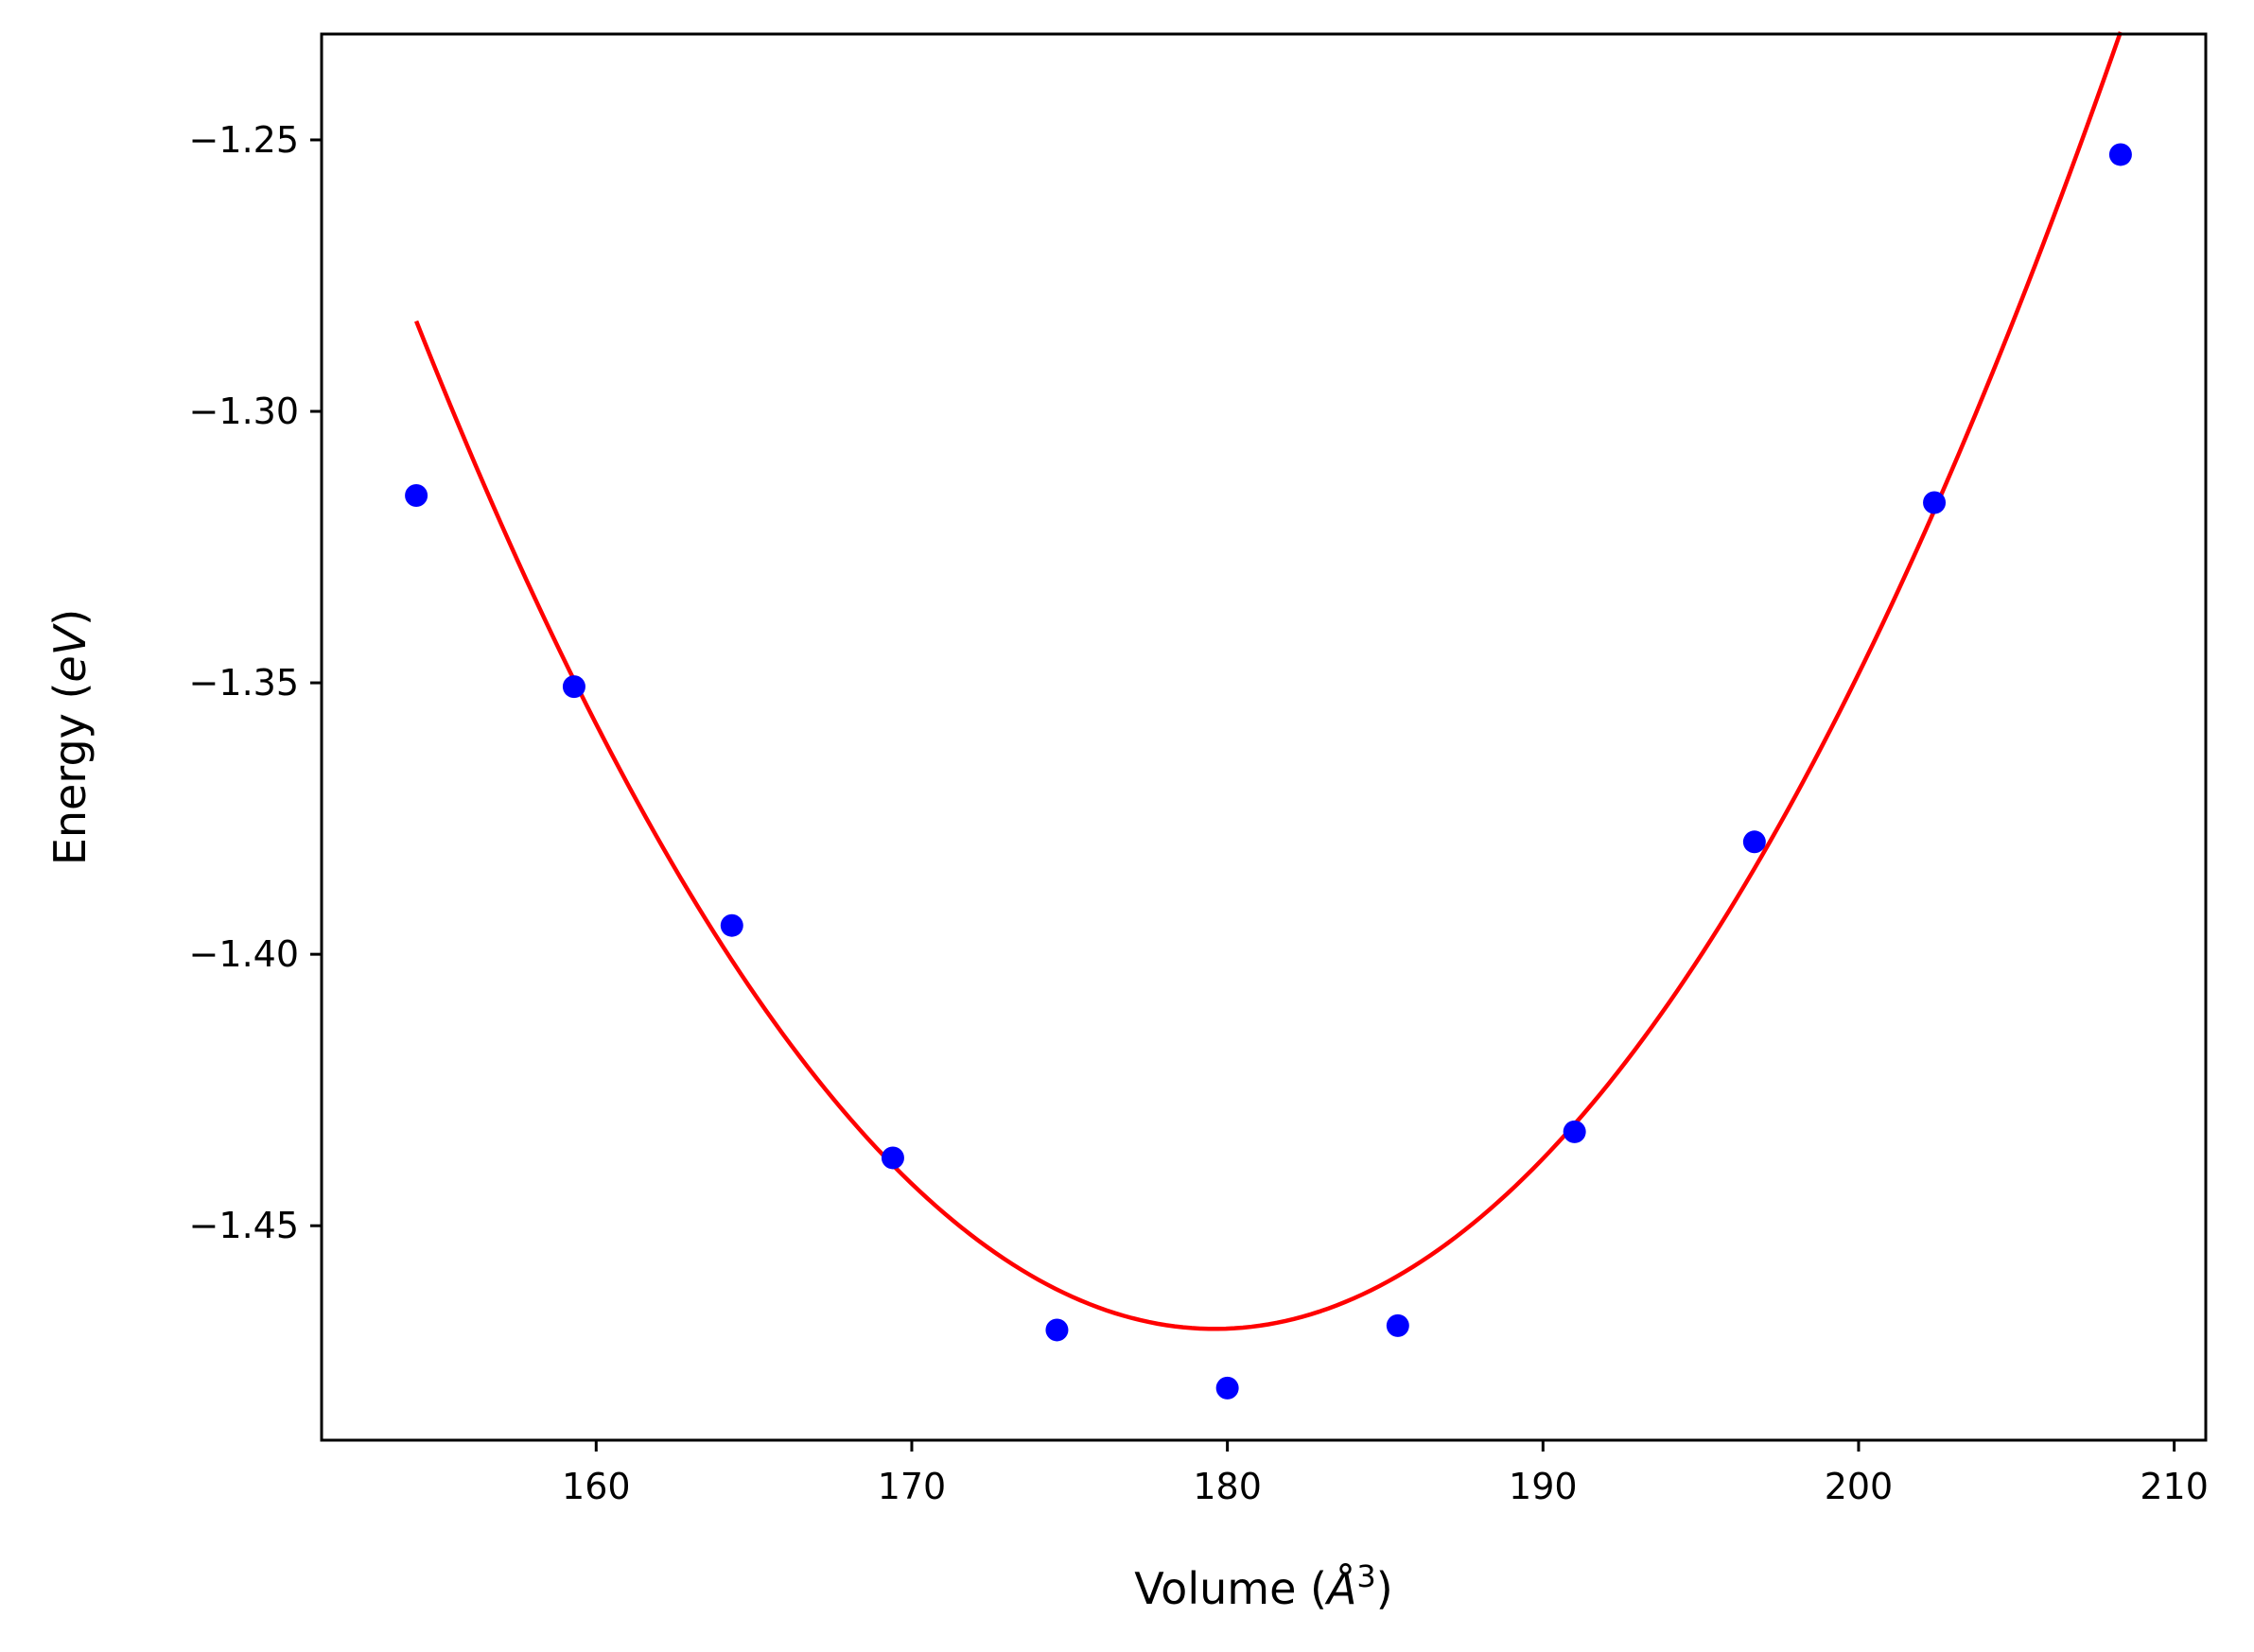 Image resolution: width=2254 pixels, height=1652 pixels. I want to click on x-tick-label: 200, so click(1860, 1487).